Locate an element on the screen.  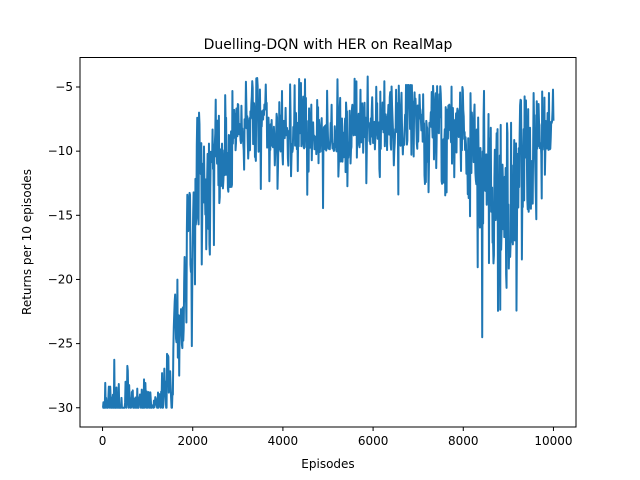
x-tick-label: 8000 is located at coordinates (463, 441).